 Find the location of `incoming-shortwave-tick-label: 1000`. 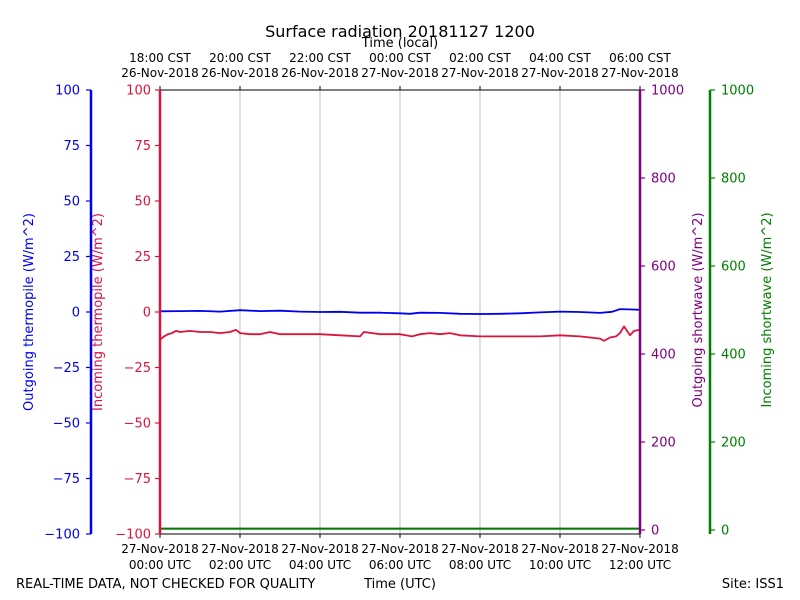

incoming-shortwave-tick-label: 1000 is located at coordinates (737, 91).